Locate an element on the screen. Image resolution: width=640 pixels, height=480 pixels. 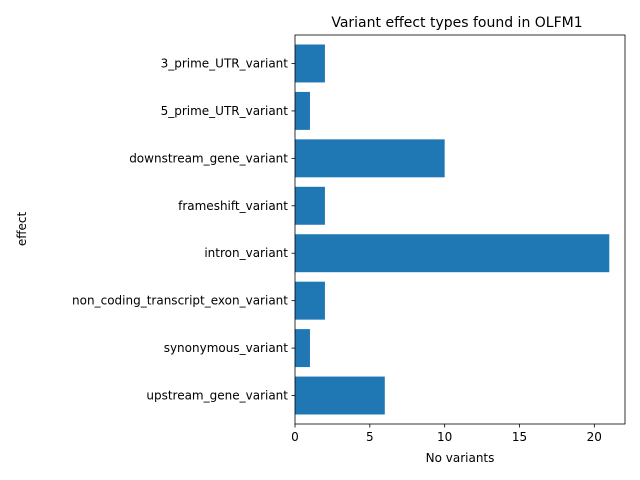
y-tick-label: upstream_gene_variant is located at coordinates (217, 396).